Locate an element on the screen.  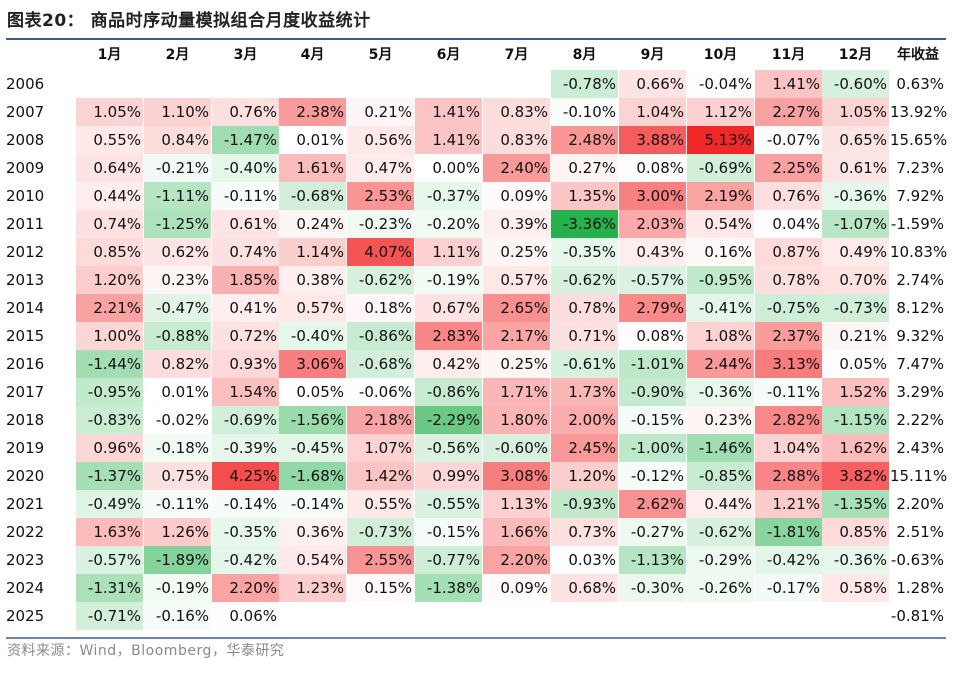
annual-return-cell: 2.22% is located at coordinates (920, 420).